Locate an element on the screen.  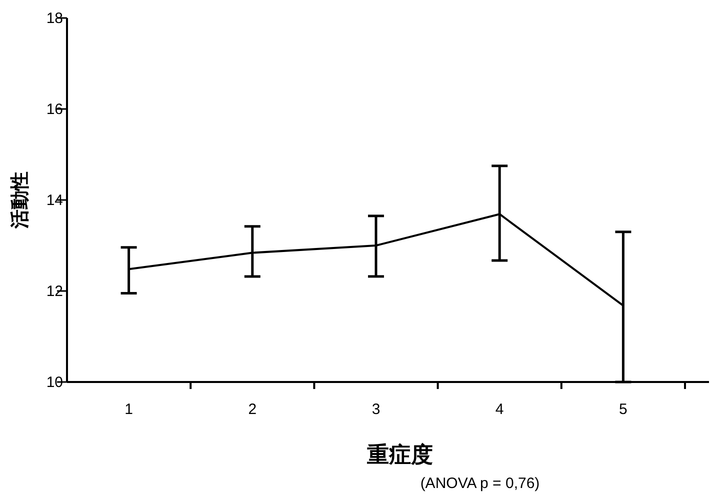
x-axis-title: 重症度 is located at coordinates (399, 454).